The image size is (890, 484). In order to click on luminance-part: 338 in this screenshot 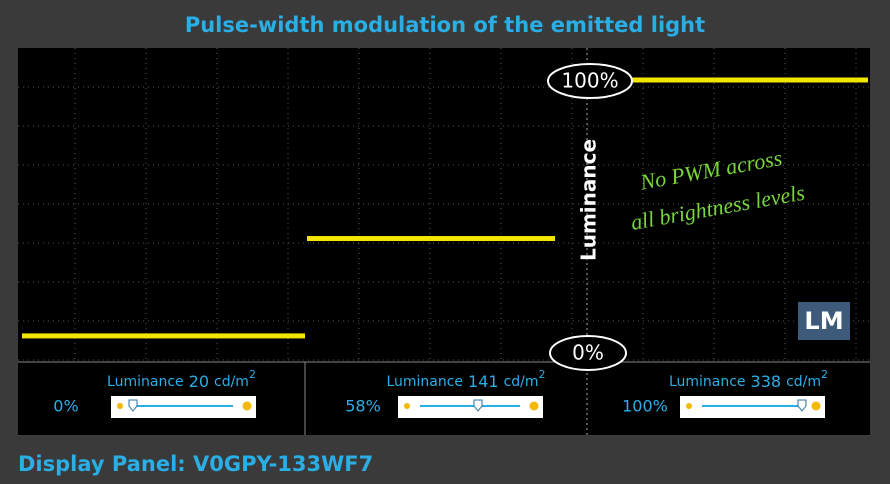, I will do `click(766, 381)`.